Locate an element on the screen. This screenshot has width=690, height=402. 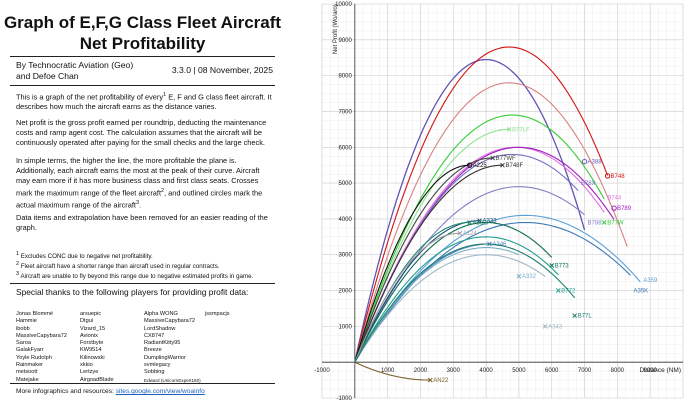
x-tick-label: 9000 is located at coordinates (651, 371).